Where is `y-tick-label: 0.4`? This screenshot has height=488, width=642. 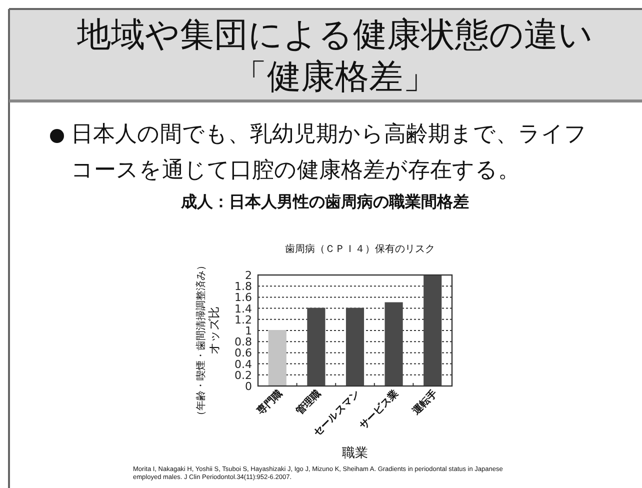
y-tick-label: 0.4 is located at coordinates (243, 364).